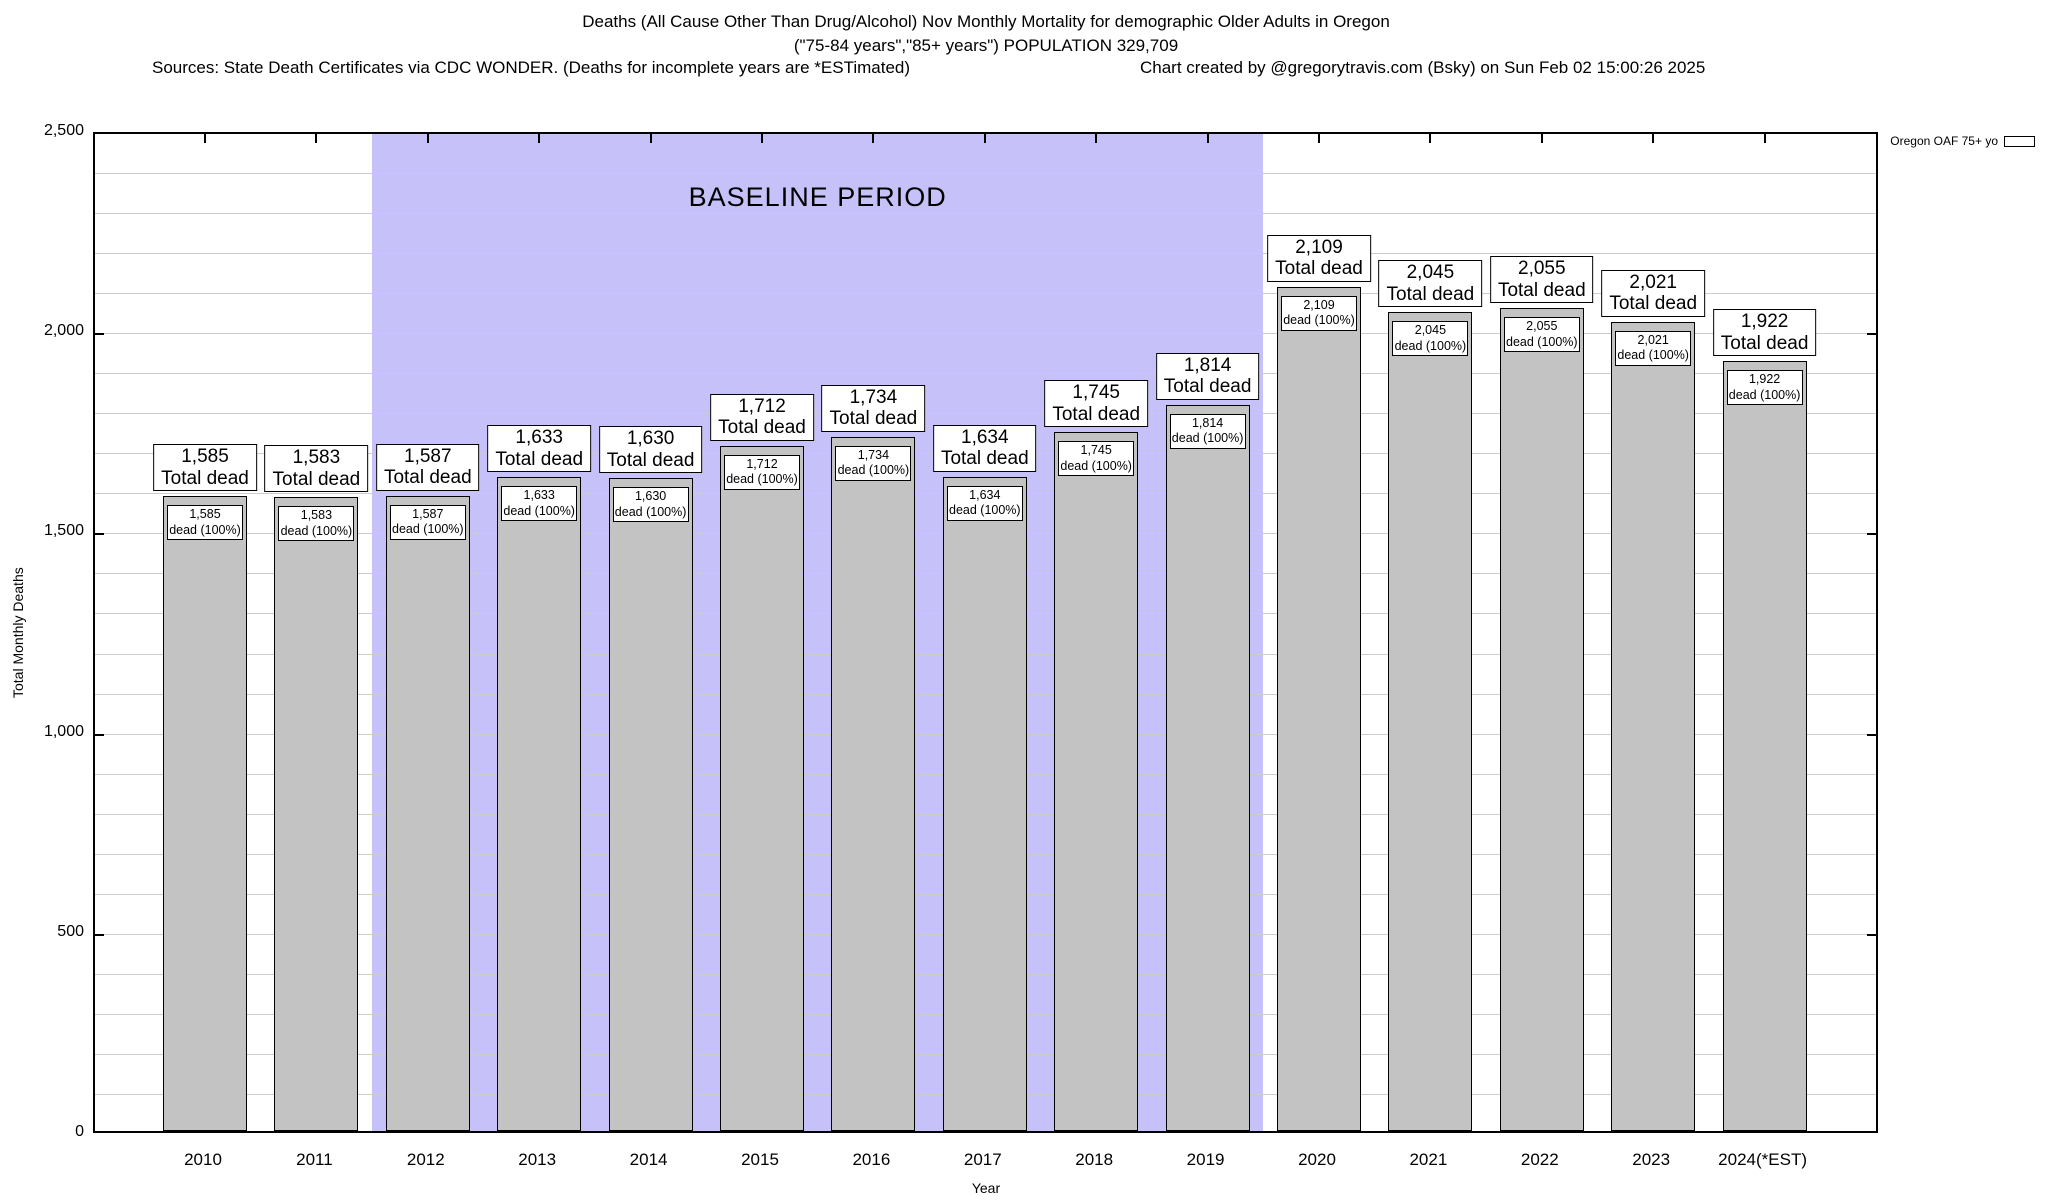 Image resolution: width=2048 pixels, height=1200 pixels. What do you see at coordinates (1430, 721) in the screenshot?
I see `bar-2021` at bounding box center [1430, 721].